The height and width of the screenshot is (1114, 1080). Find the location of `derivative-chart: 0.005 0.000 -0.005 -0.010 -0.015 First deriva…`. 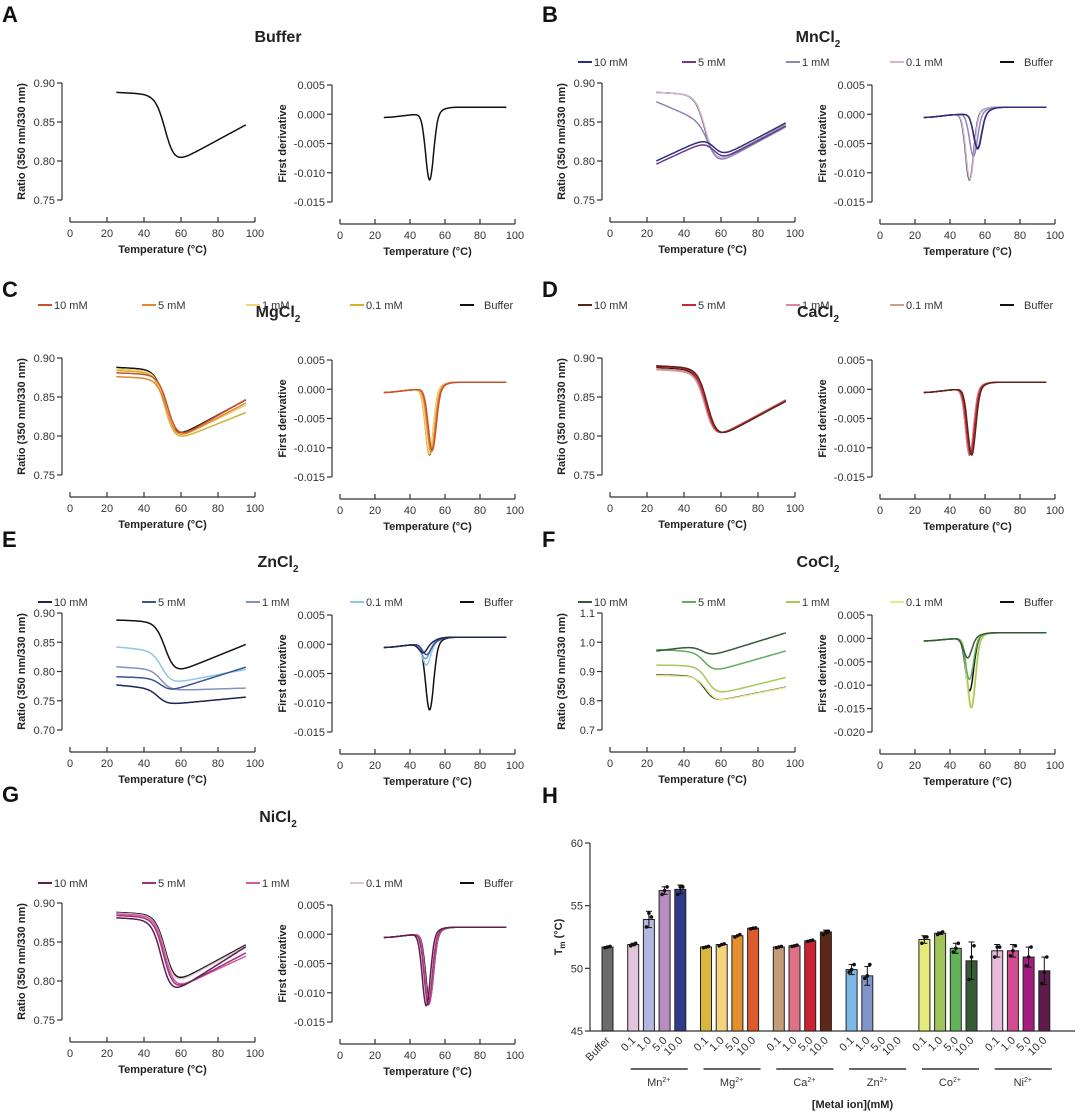

derivative-chart: 0.005 0.000 -0.005 -0.010 -0.015 First deriva… is located at coordinates (400, 699).